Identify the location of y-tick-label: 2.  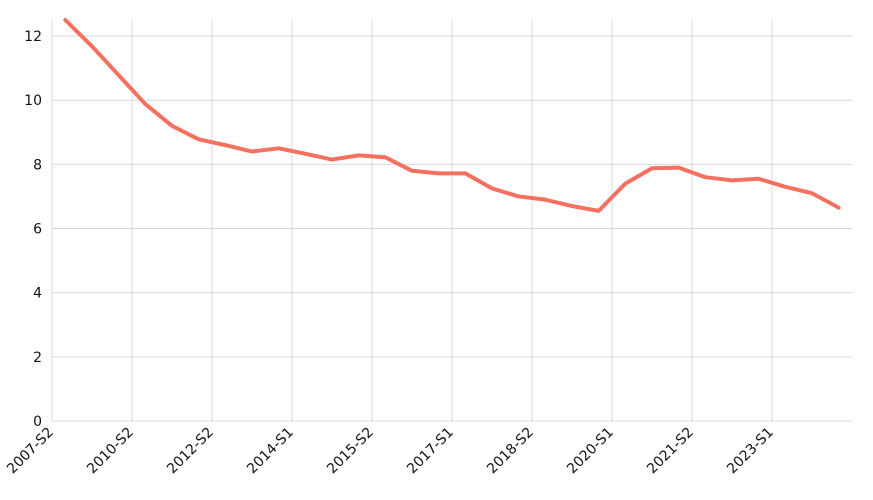
(37, 358).